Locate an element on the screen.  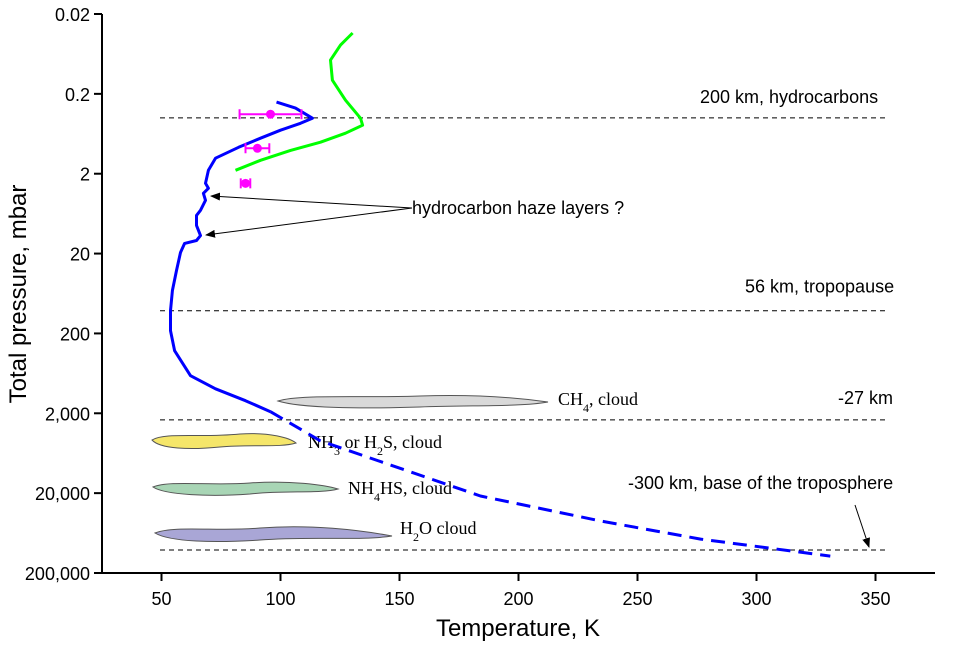
y-tick-label: 20 is located at coordinates (80, 255).